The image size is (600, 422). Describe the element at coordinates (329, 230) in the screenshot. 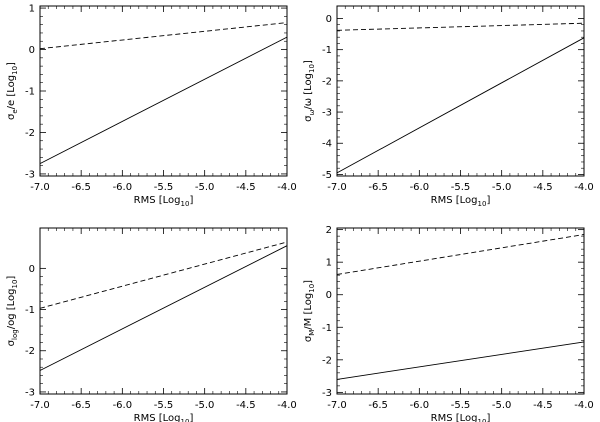

I see `y-tick-label: 2` at that location.